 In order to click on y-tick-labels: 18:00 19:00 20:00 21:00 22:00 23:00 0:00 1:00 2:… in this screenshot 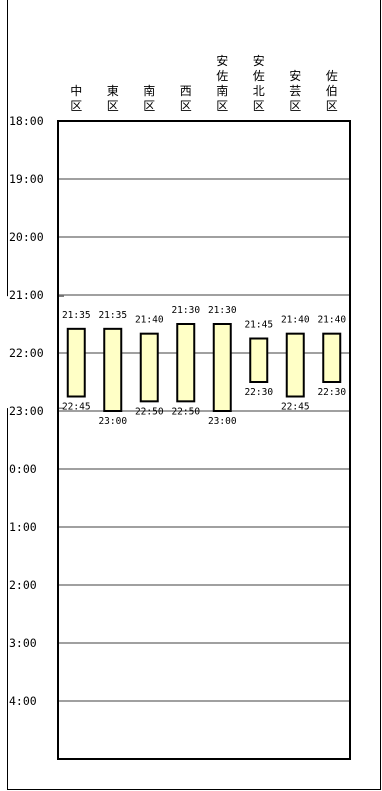, I will do `click(26, 411)`.